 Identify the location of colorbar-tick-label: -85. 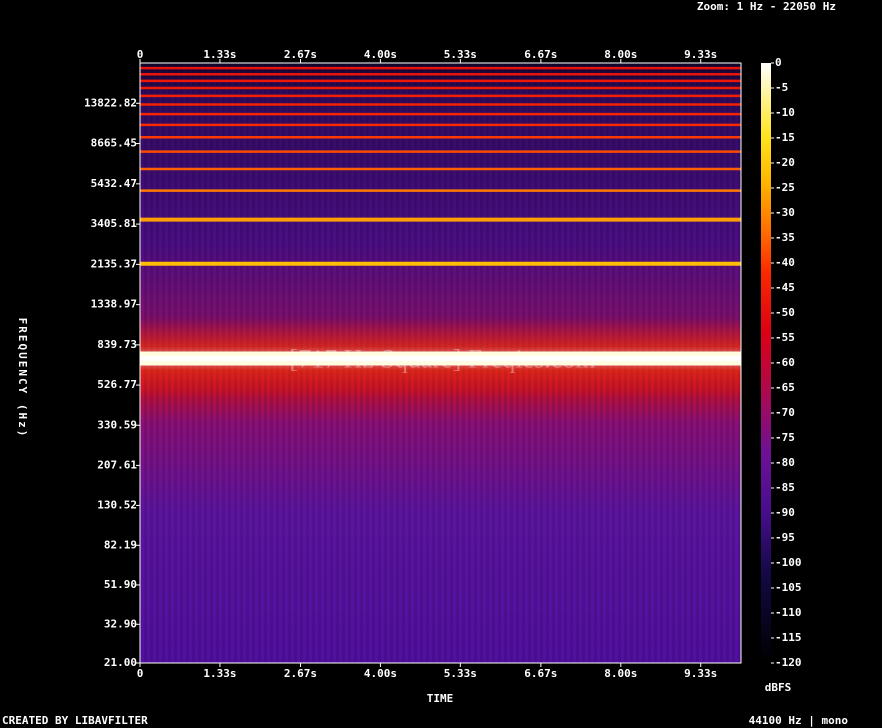
(785, 487).